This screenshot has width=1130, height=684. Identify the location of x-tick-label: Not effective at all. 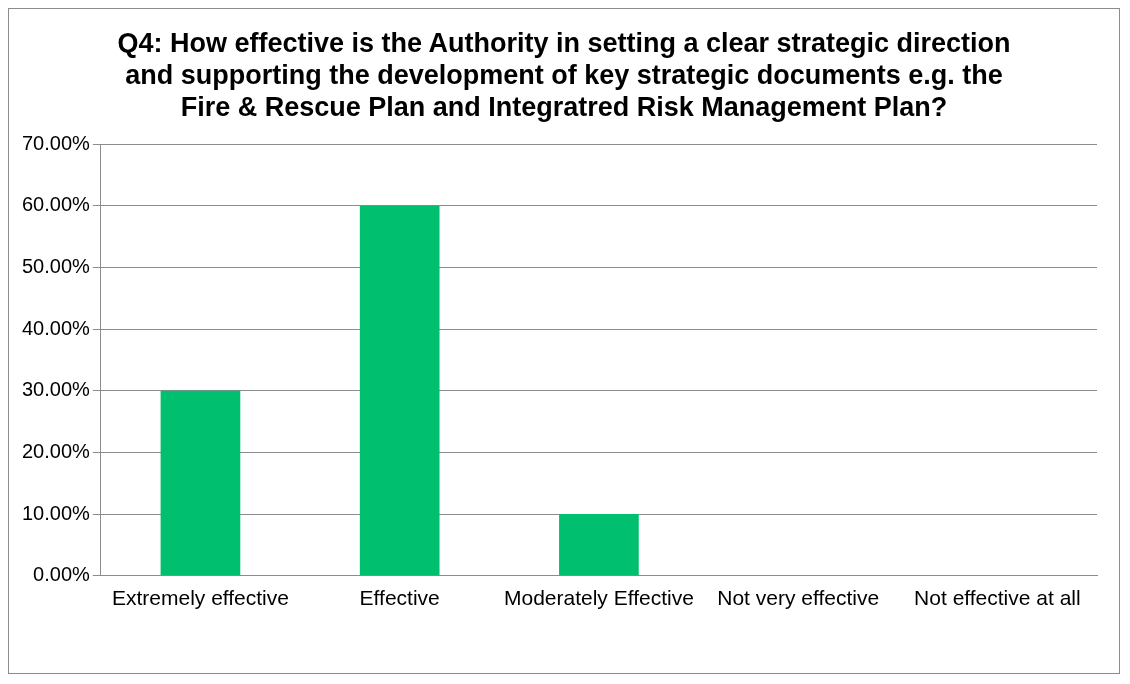
(997, 598).